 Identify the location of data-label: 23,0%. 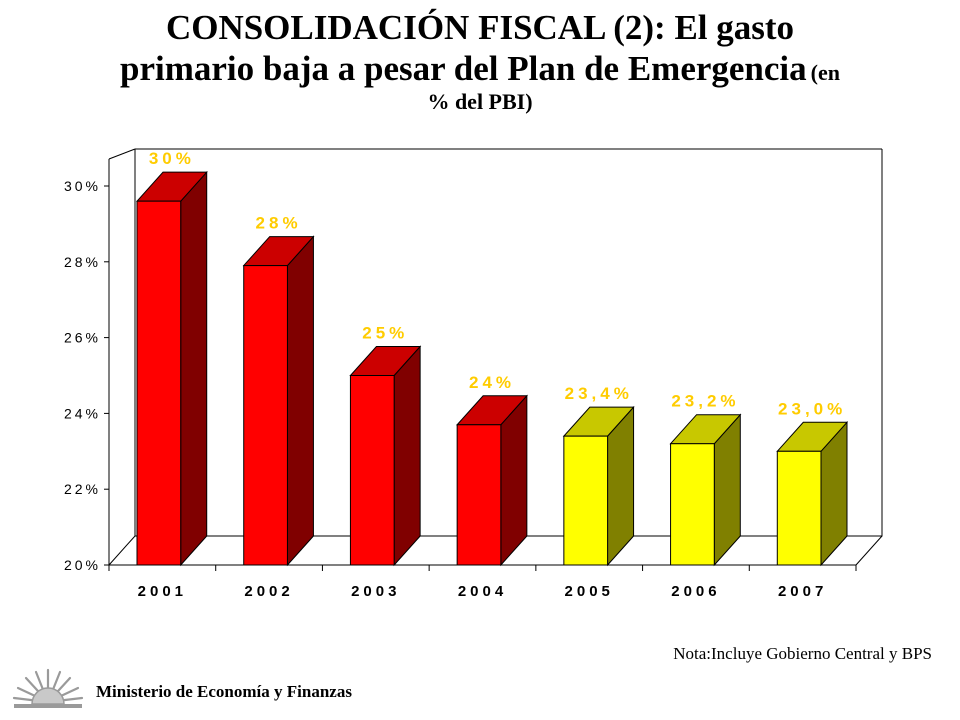
(812, 408).